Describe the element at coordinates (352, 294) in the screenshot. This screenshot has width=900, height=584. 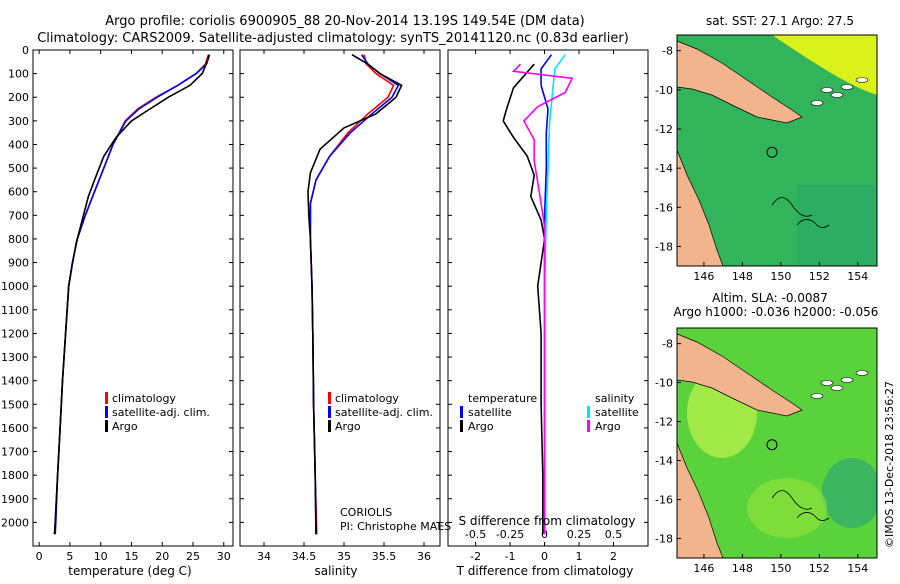
I see `salinity-series-climatology` at that location.